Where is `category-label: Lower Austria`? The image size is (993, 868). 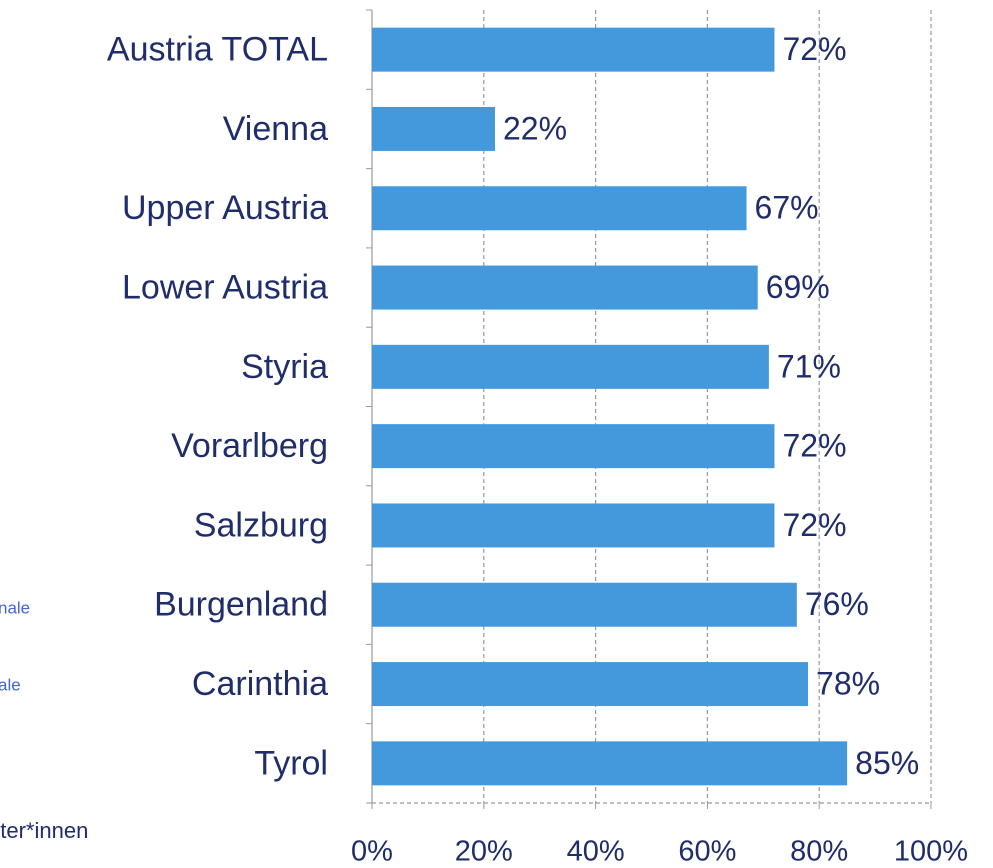
category-label: Lower Austria is located at coordinates (225, 288).